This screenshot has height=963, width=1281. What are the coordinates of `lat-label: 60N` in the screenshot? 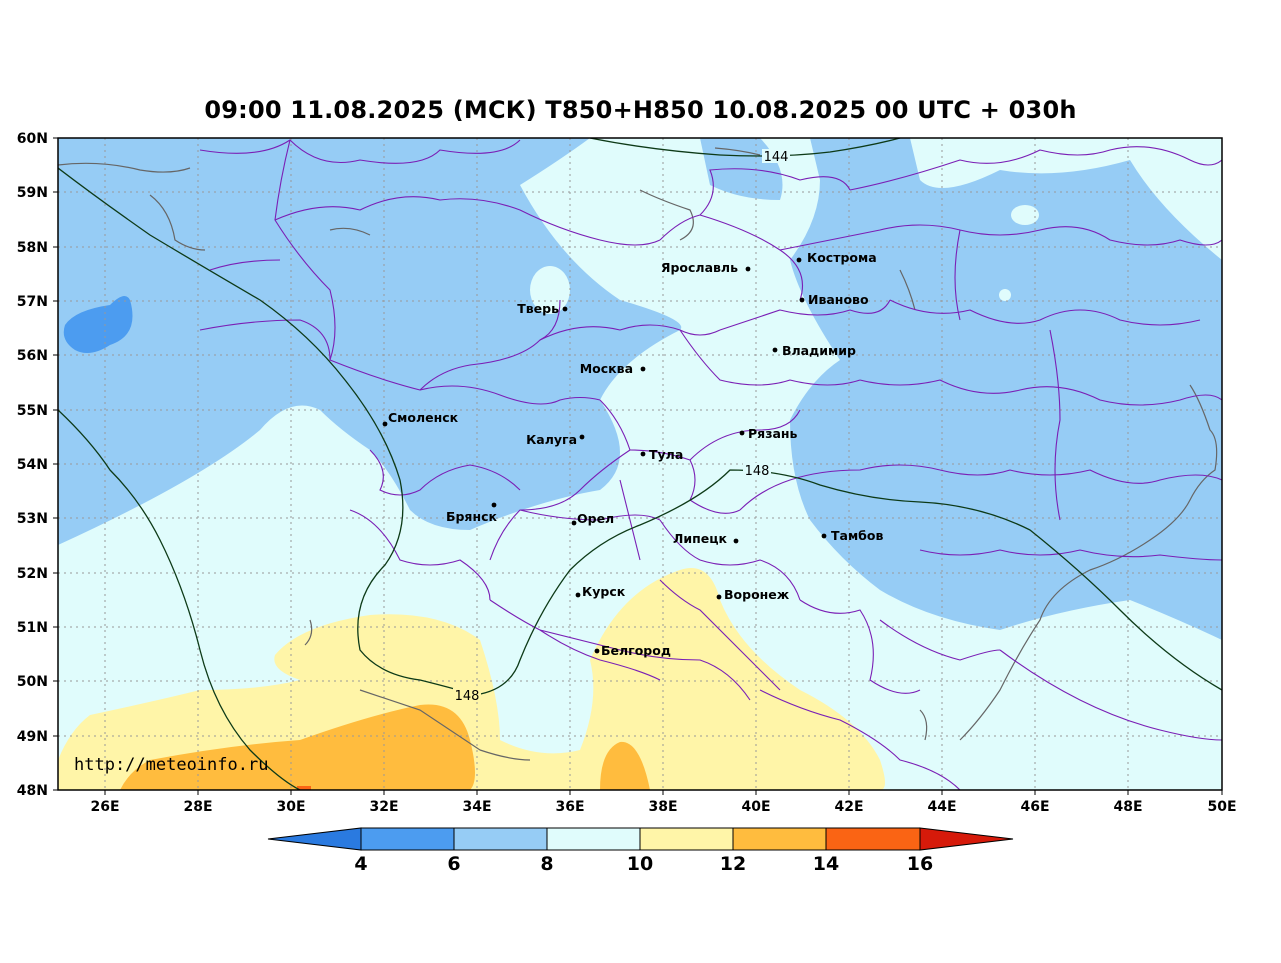 It's located at (32, 139).